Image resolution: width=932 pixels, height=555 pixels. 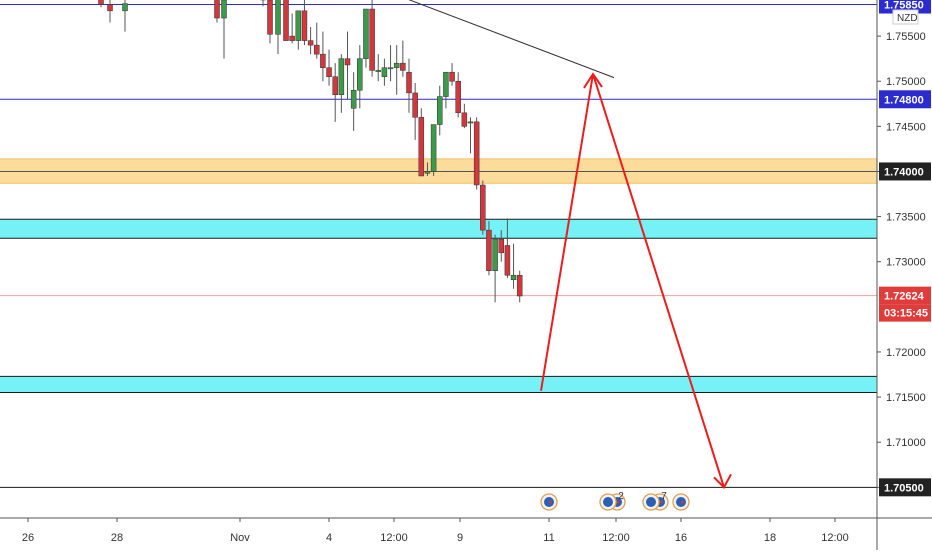 What do you see at coordinates (240, 538) in the screenshot?
I see `x-tick-label: Nov` at bounding box center [240, 538].